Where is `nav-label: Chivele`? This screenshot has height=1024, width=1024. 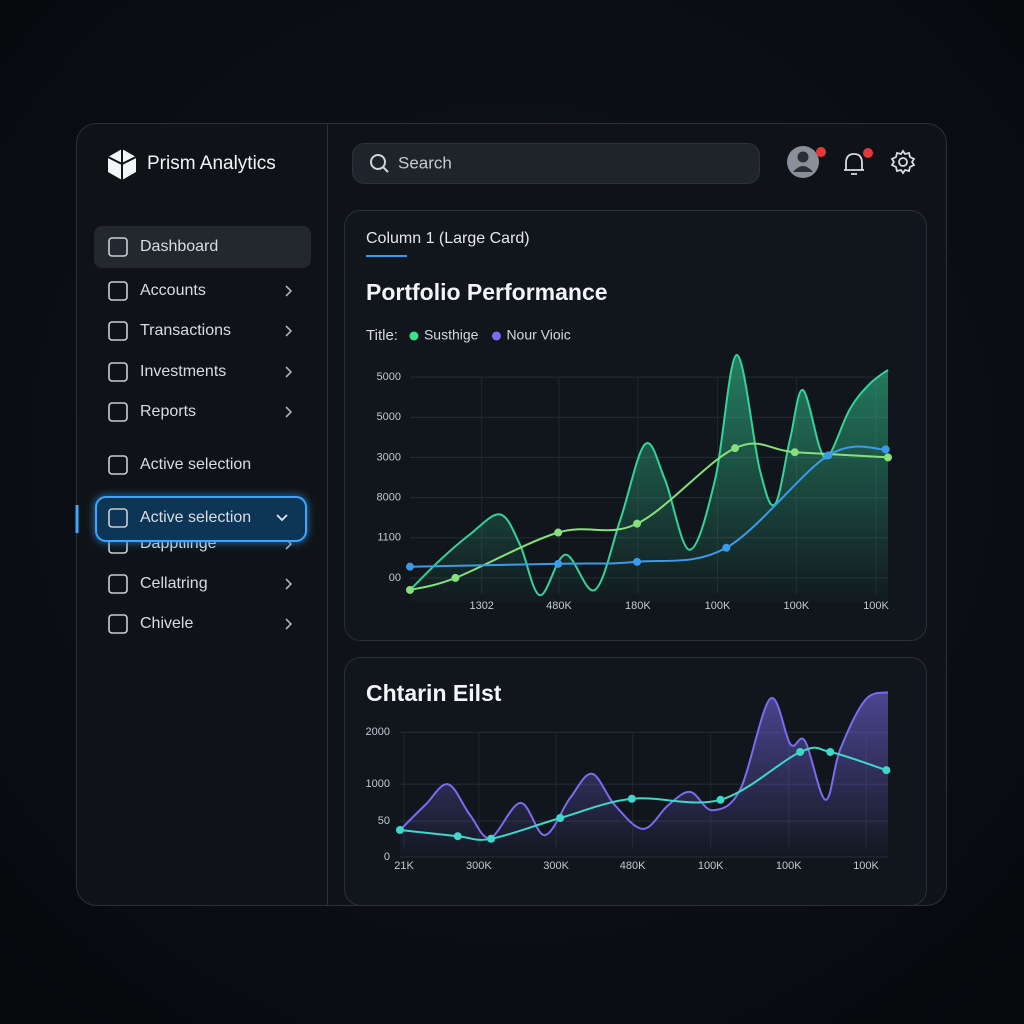 nav-label: Chivele is located at coordinates (166, 623).